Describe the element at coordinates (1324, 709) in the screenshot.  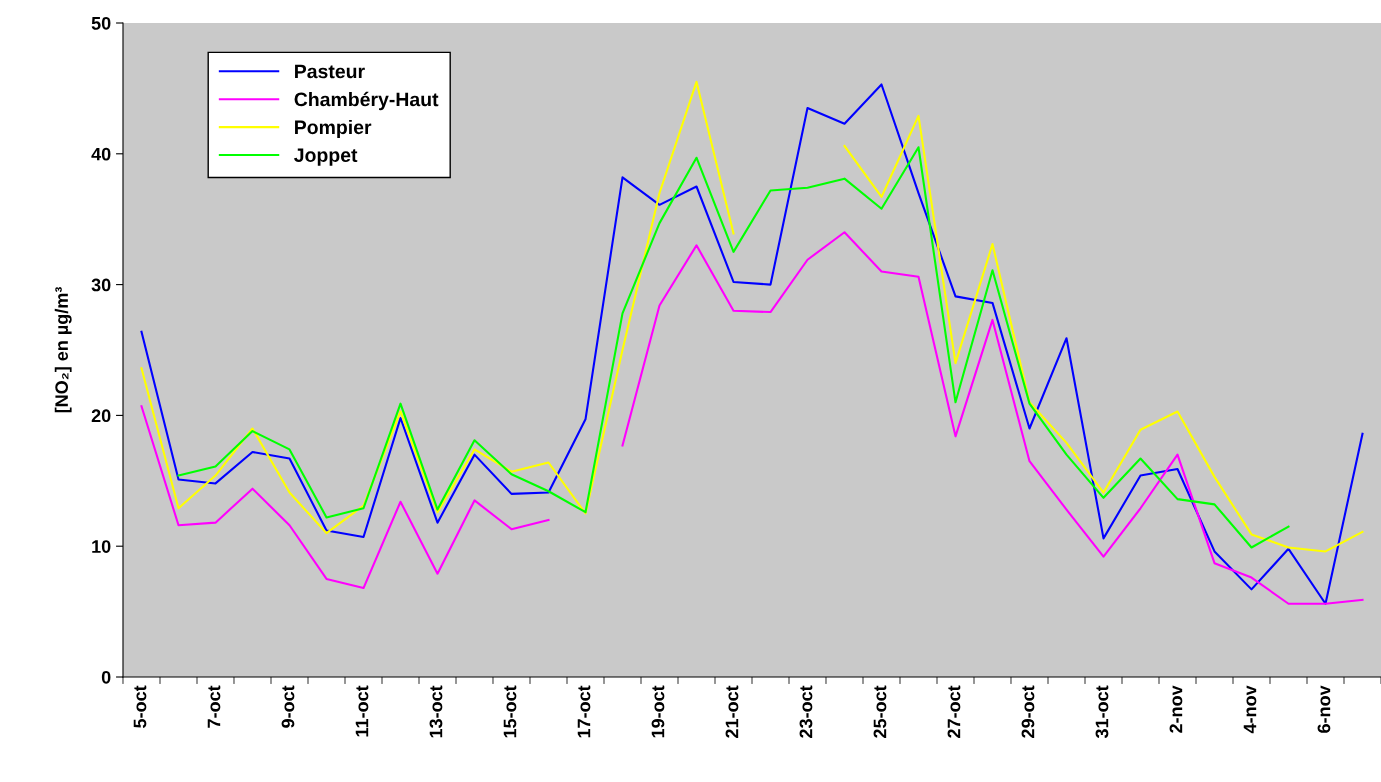
I see `x-tick-label: 6-nov` at that location.